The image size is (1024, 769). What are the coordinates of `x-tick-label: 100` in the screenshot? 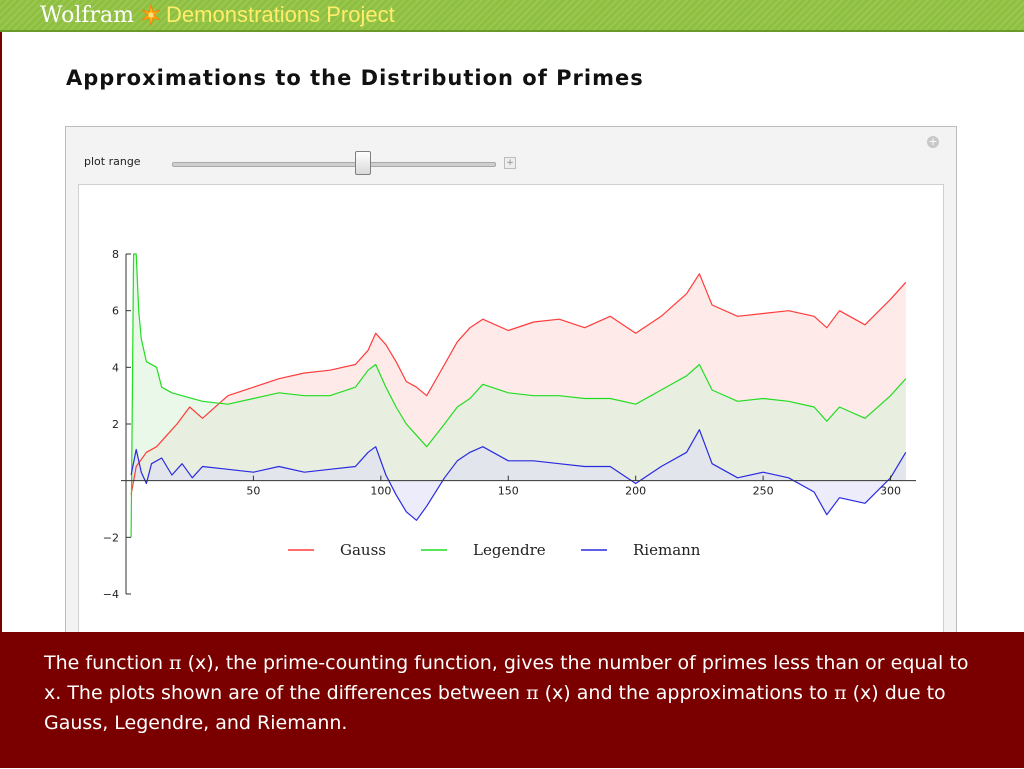 It's located at (380, 491).